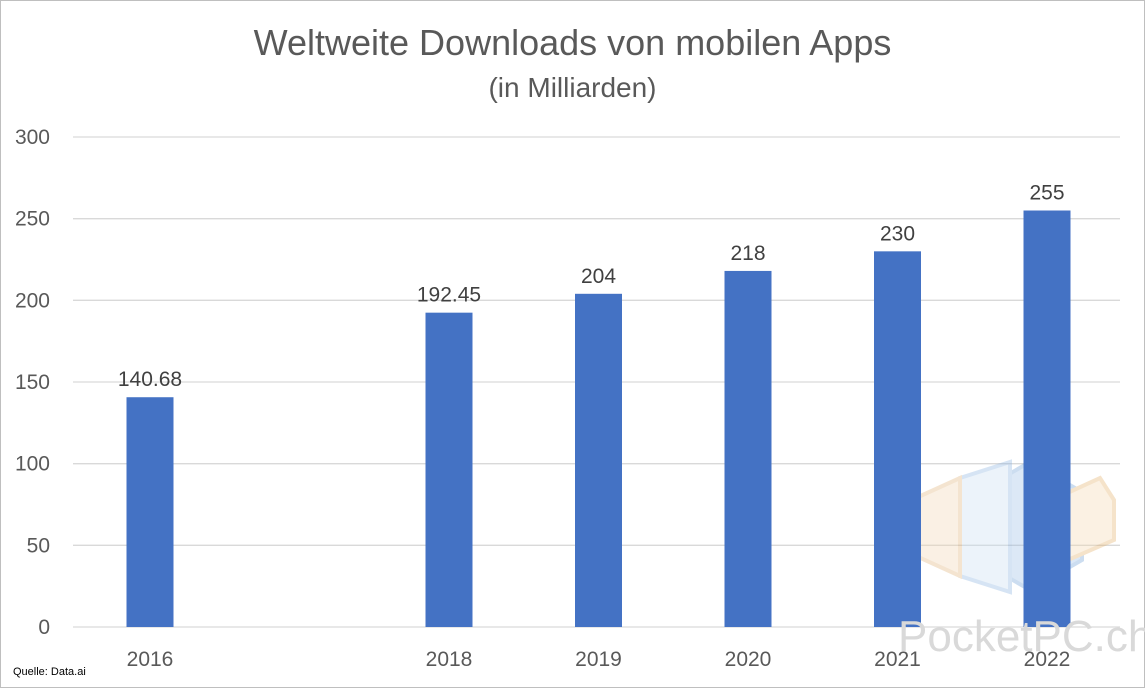 This screenshot has width=1145, height=688. Describe the element at coordinates (449, 295) in the screenshot. I see `data-label: 192.45` at that location.